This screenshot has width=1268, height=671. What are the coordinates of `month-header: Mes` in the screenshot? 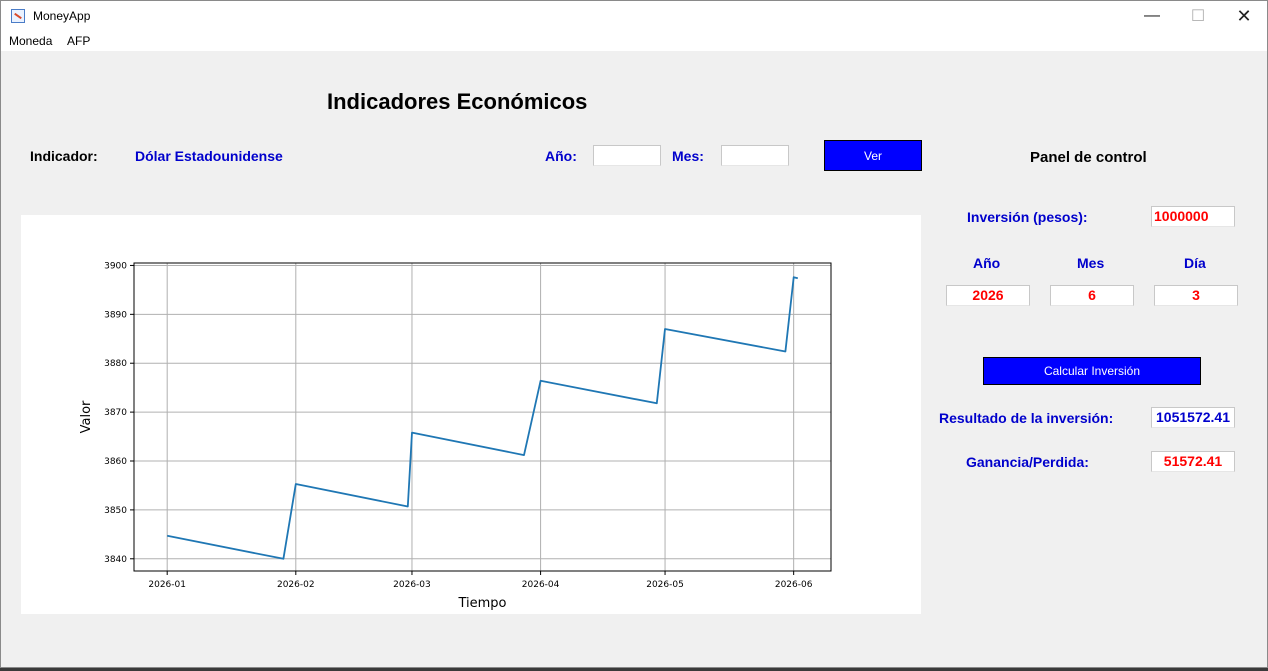 It's located at (1091, 263).